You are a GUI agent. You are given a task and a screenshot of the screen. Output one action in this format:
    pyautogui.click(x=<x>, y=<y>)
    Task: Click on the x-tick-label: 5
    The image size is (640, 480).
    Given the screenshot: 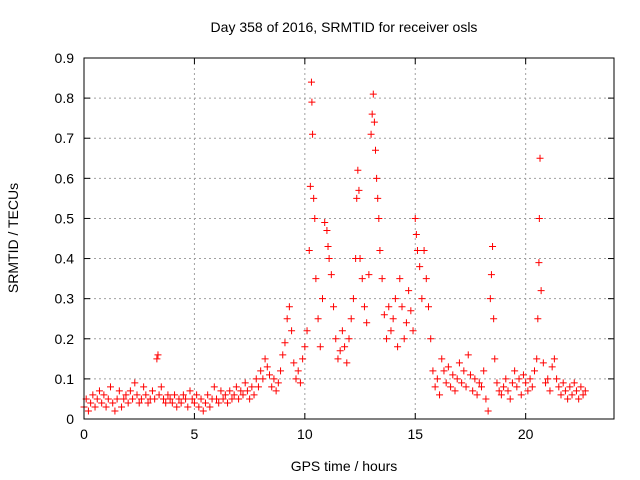 What is the action you would take?
    pyautogui.click(x=195, y=434)
    